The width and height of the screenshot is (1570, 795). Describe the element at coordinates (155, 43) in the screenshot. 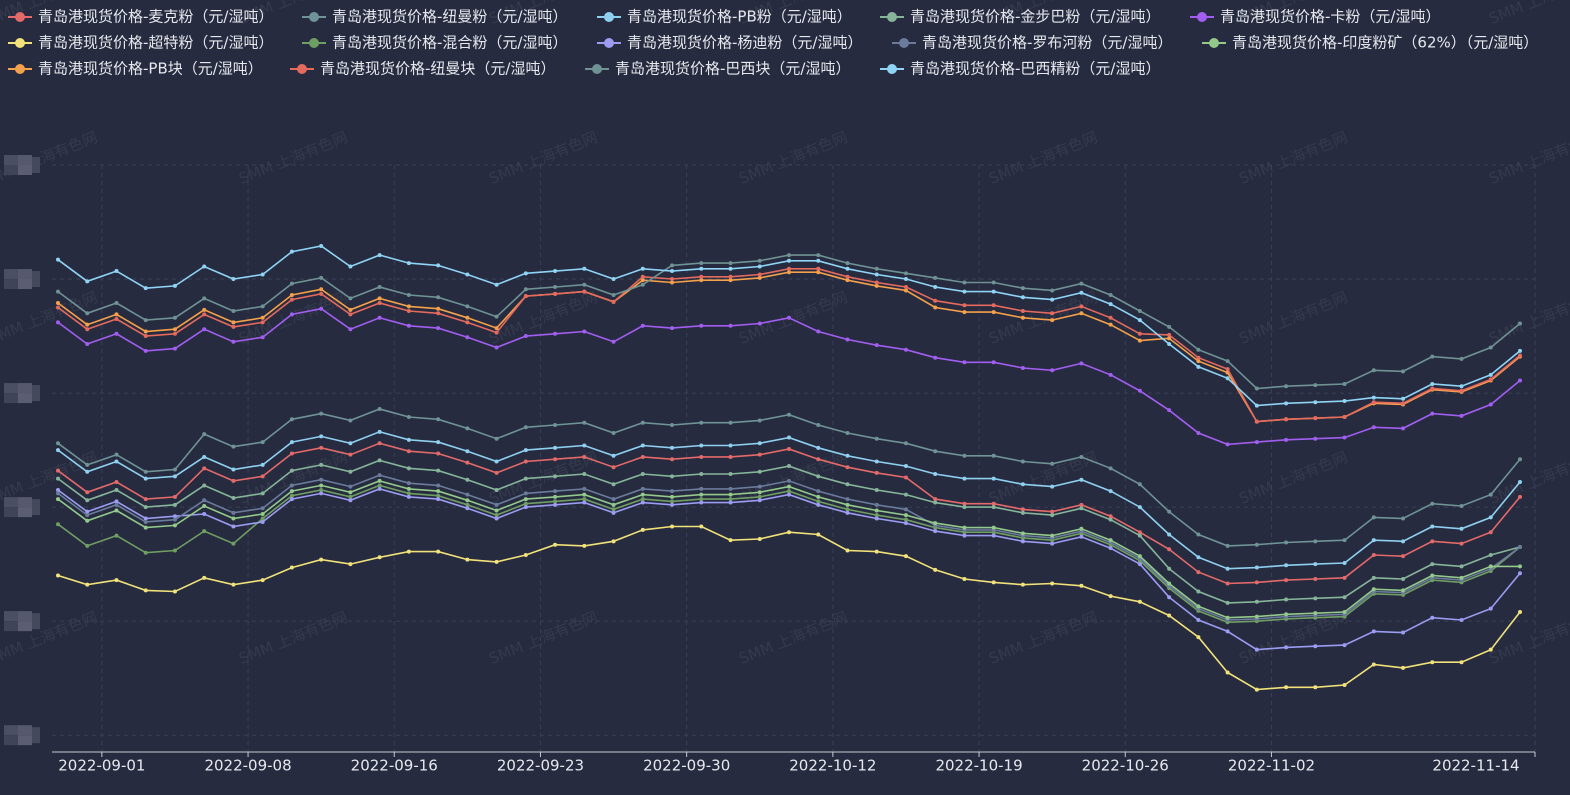

I see `legend-label: 青岛港现货价格-超特粉（元/湿吨）` at that location.